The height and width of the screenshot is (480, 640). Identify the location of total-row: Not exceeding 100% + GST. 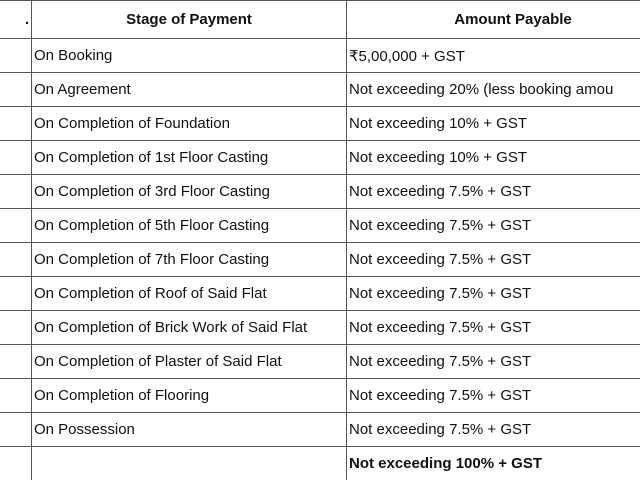
(320, 463).